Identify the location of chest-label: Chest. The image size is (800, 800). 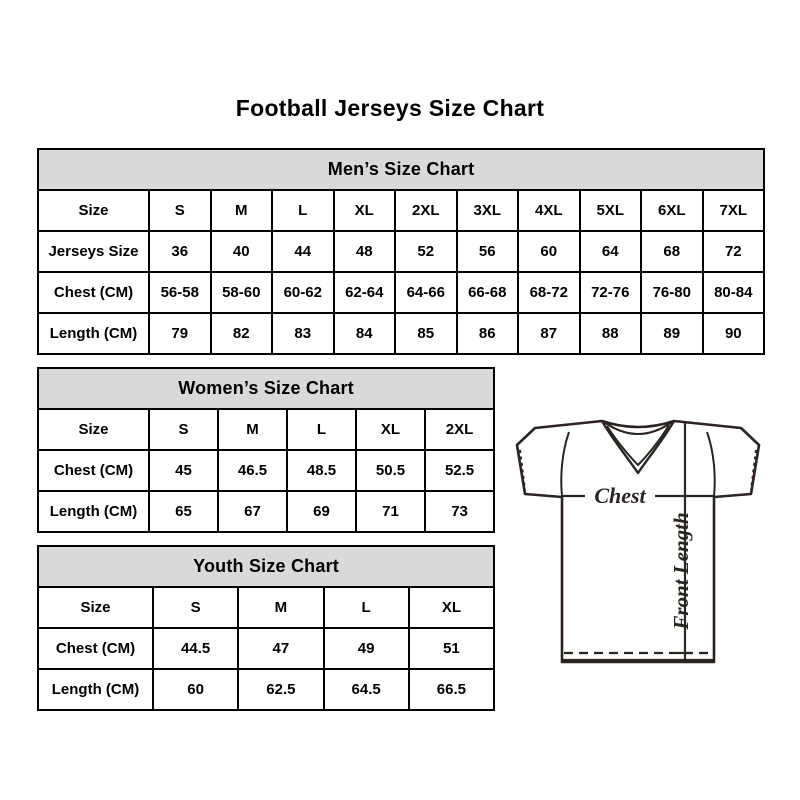
(620, 495).